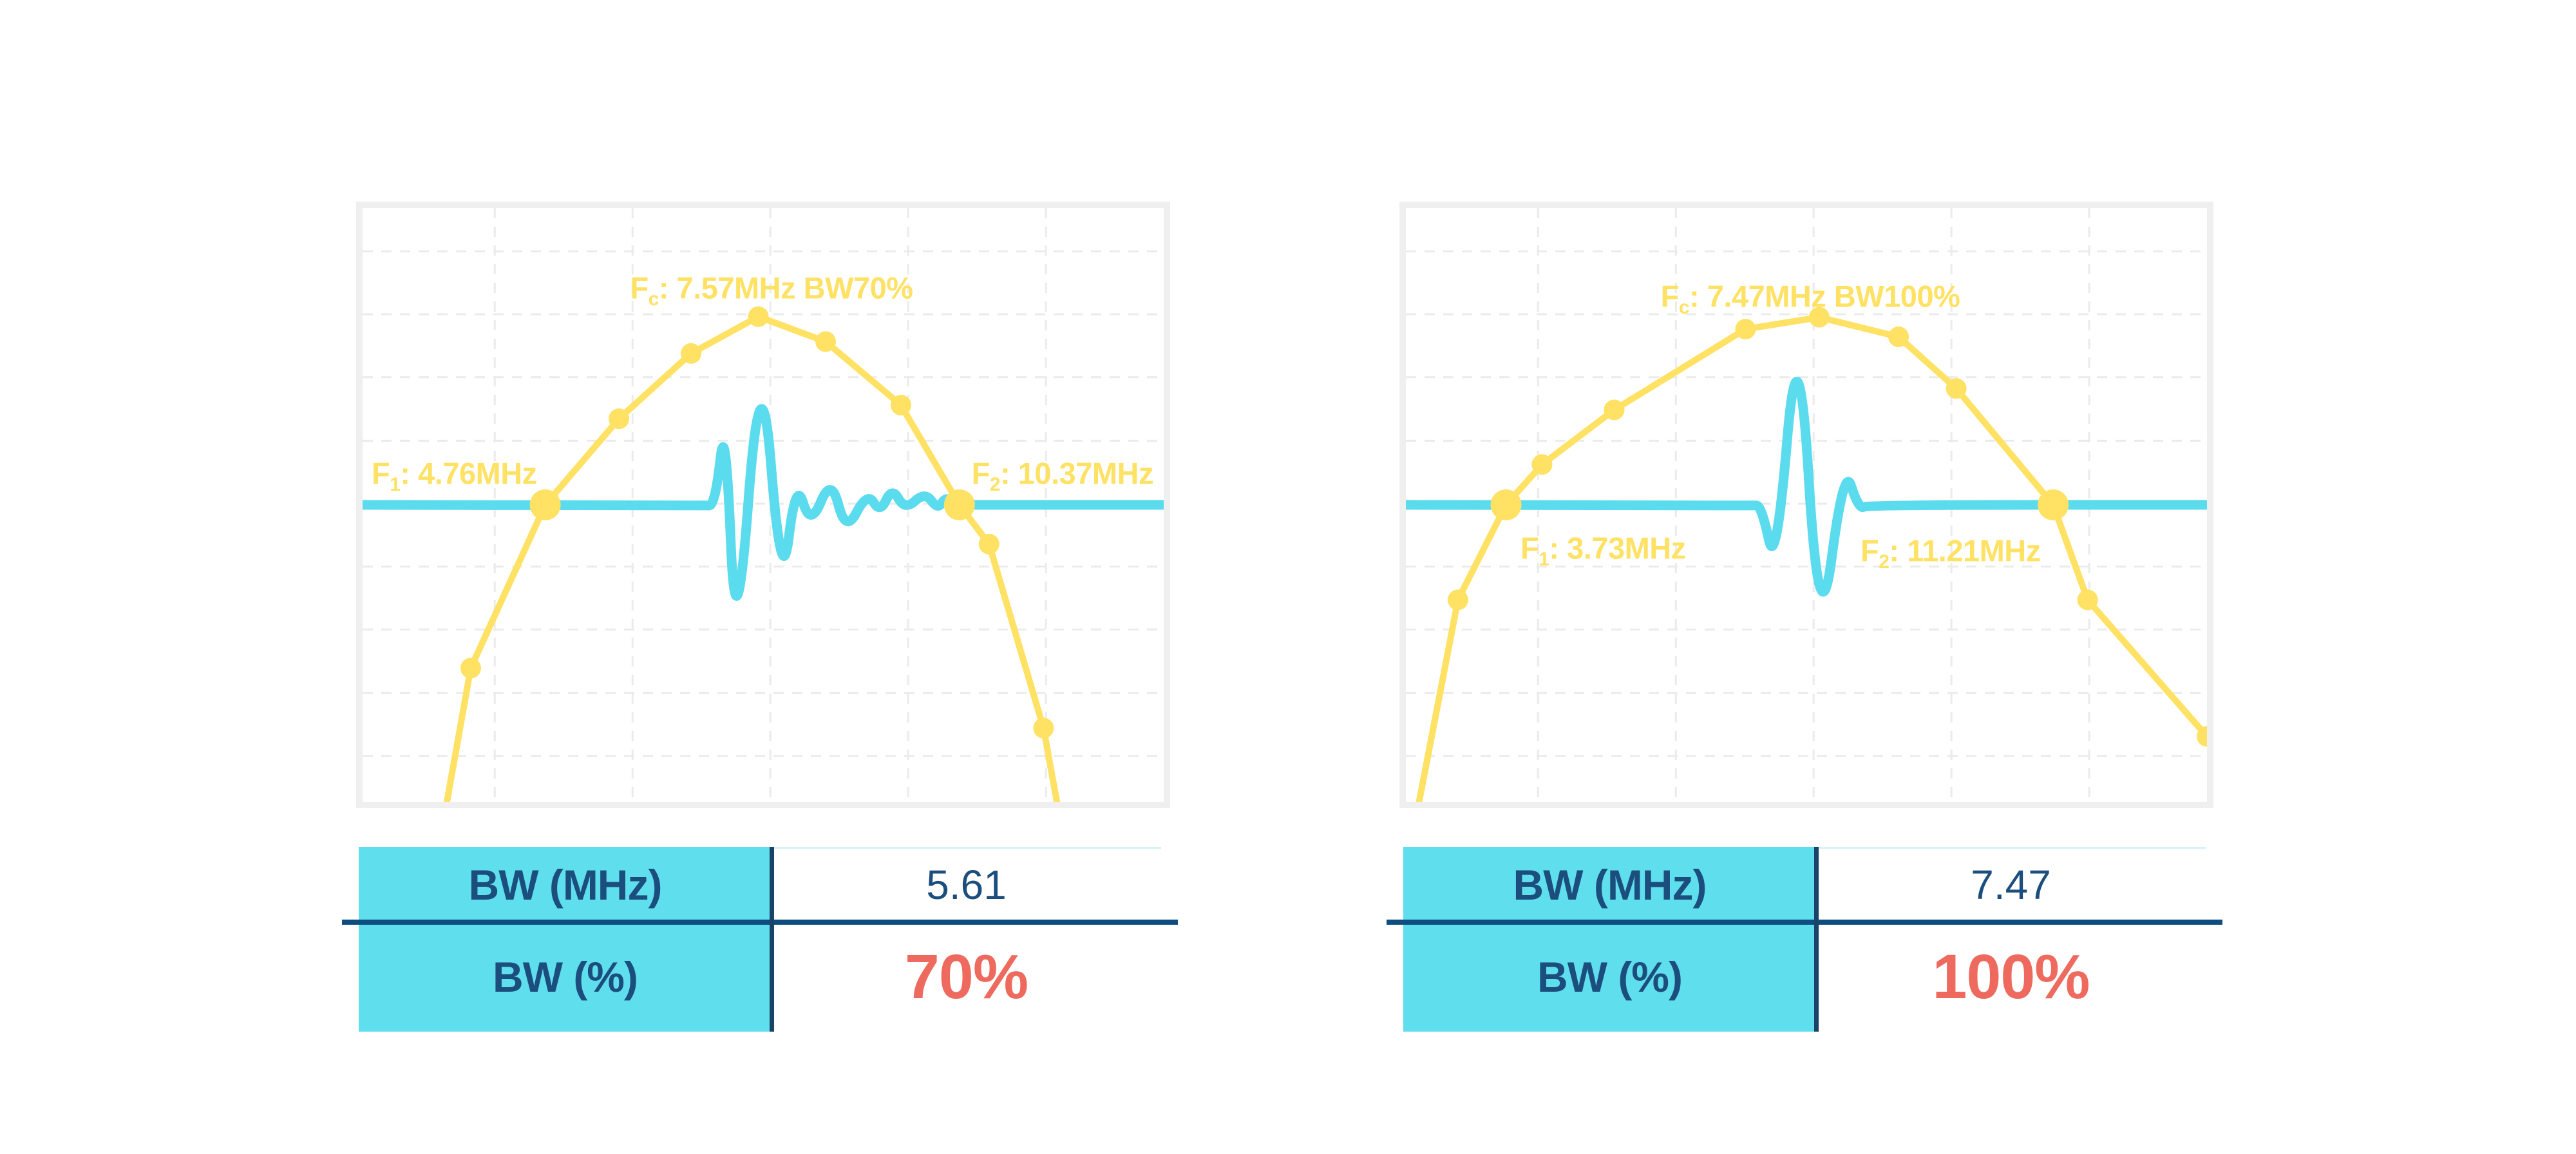  Describe the element at coordinates (967, 884) in the screenshot. I see `bw-mhz-value: 5.61` at that location.